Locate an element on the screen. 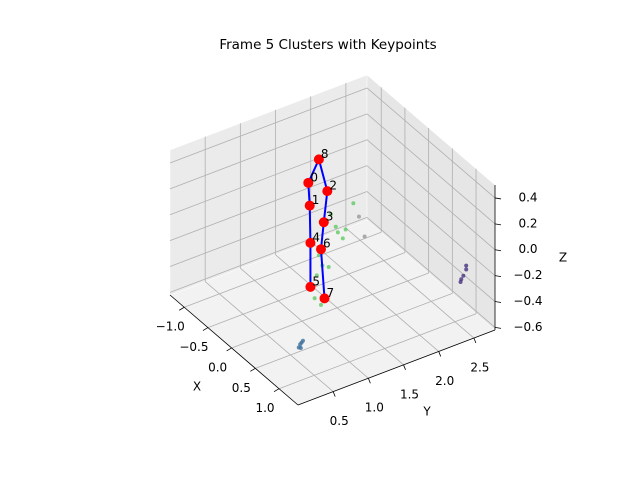  keypoint-label: 7 is located at coordinates (331, 293).